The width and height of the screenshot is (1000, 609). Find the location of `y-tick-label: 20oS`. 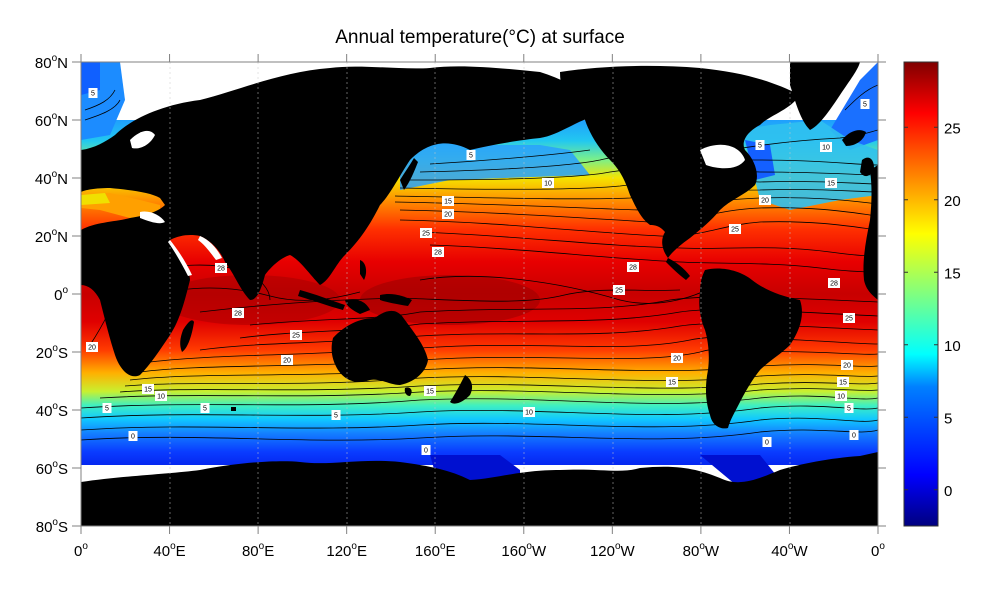

y-tick-label: 20oS is located at coordinates (52, 352).